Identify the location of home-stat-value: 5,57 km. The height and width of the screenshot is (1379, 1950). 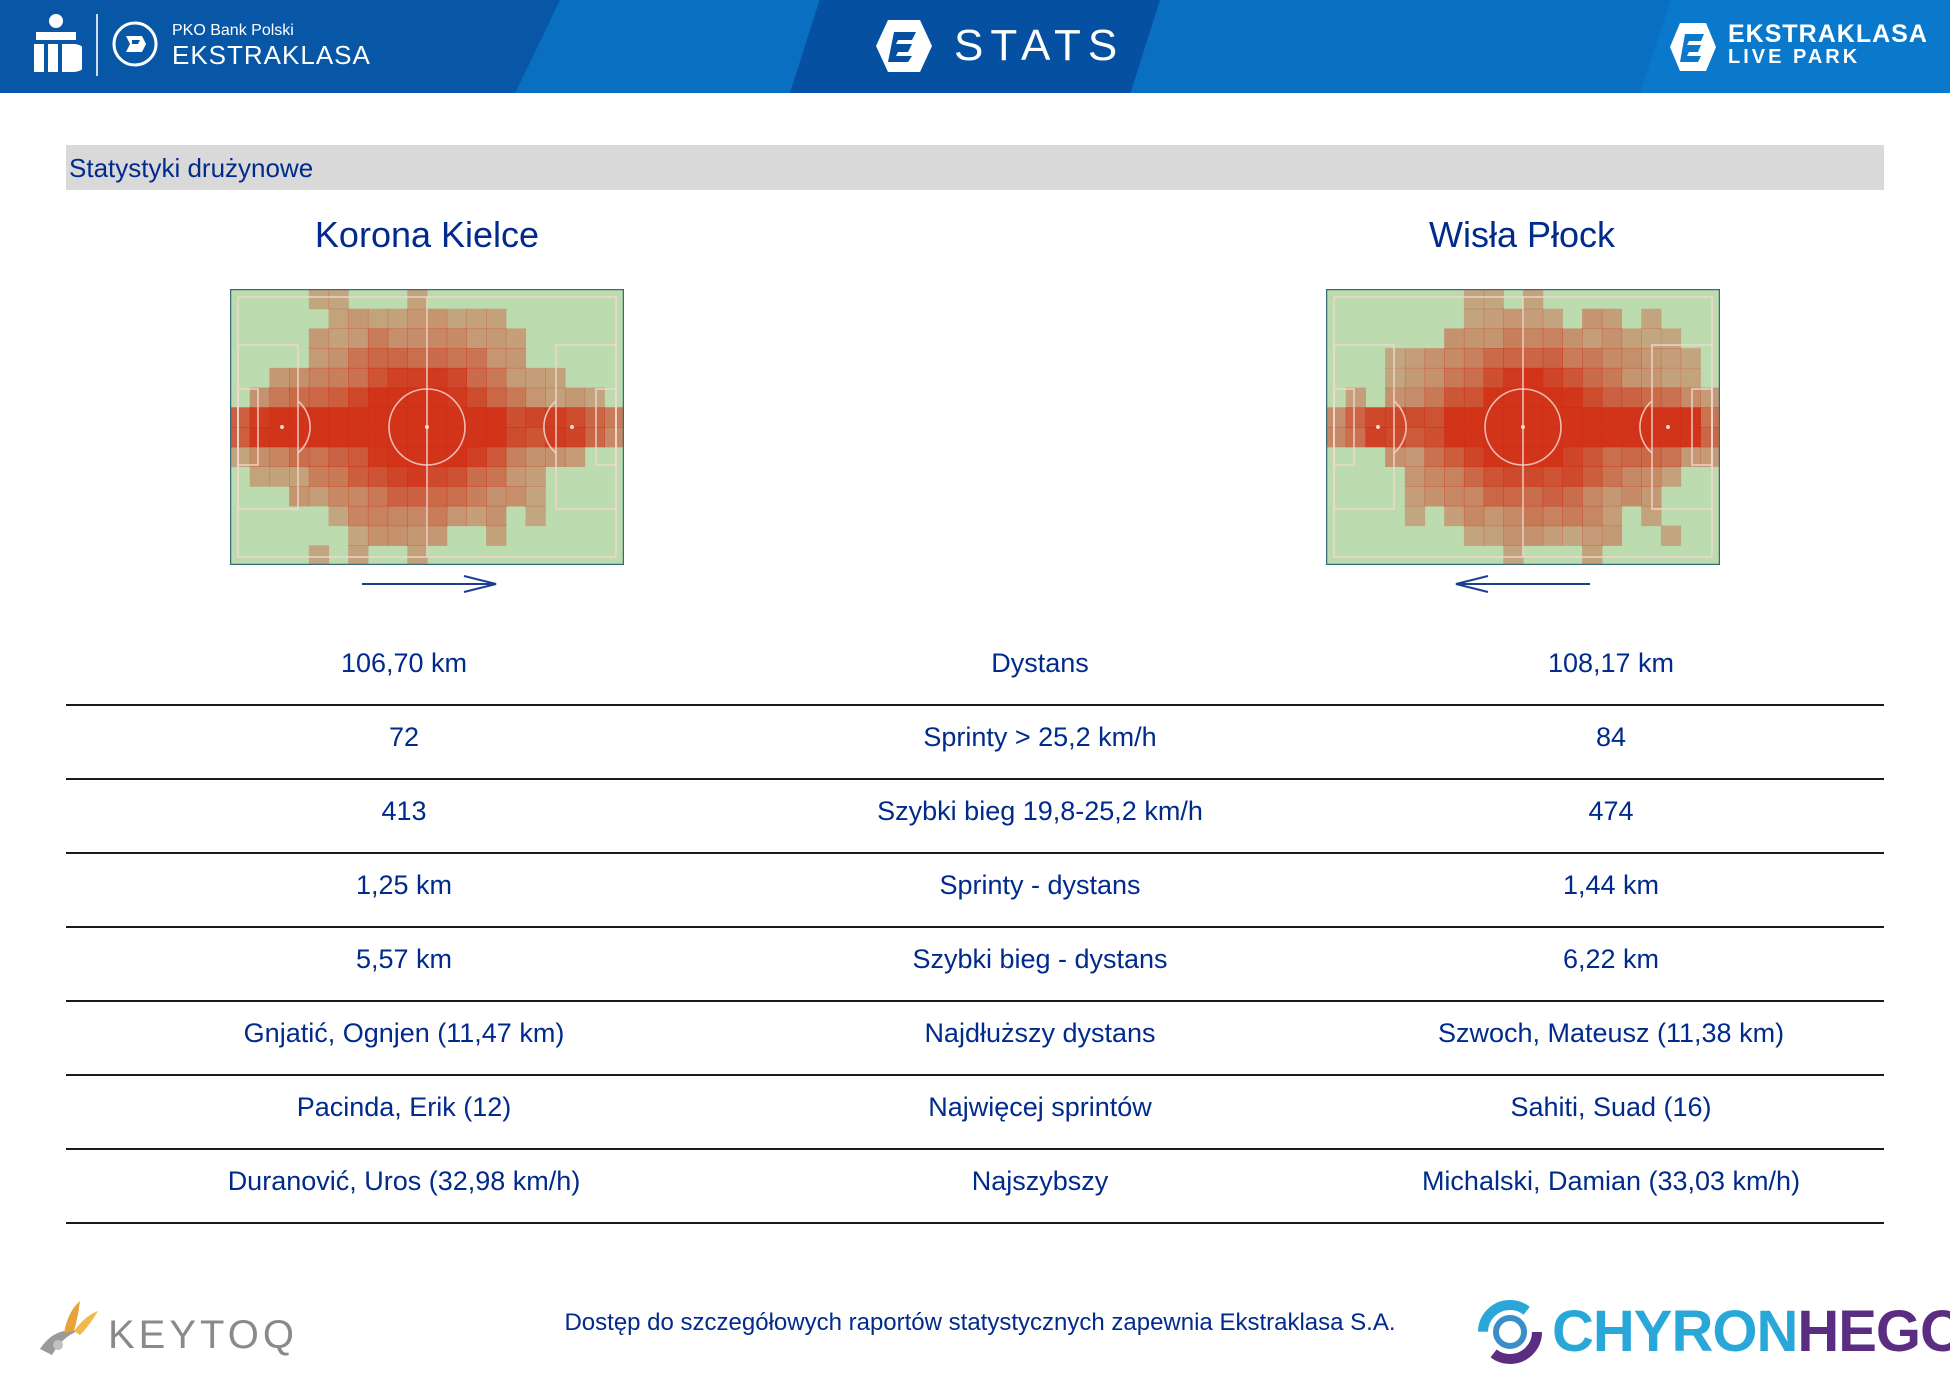
(404, 959).